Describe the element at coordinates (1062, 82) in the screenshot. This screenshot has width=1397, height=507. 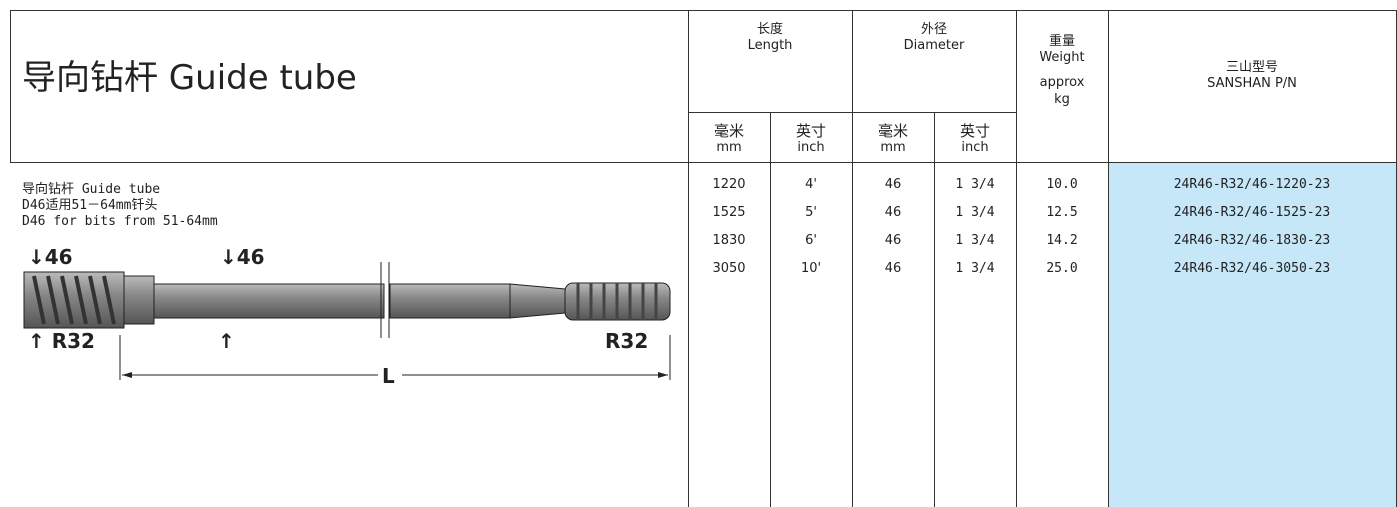
I see `header-en: approx` at that location.